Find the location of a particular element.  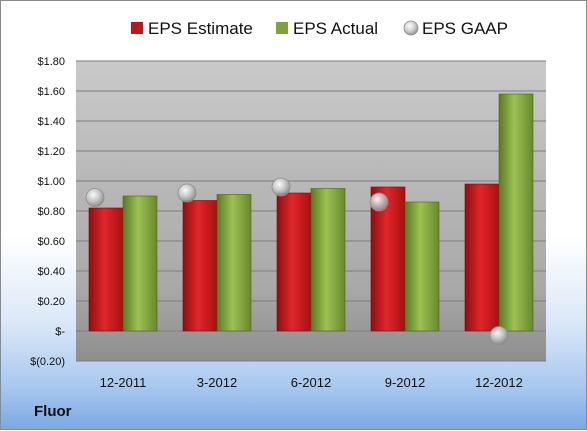

x-tick-label: 6-2012 is located at coordinates (311, 382).